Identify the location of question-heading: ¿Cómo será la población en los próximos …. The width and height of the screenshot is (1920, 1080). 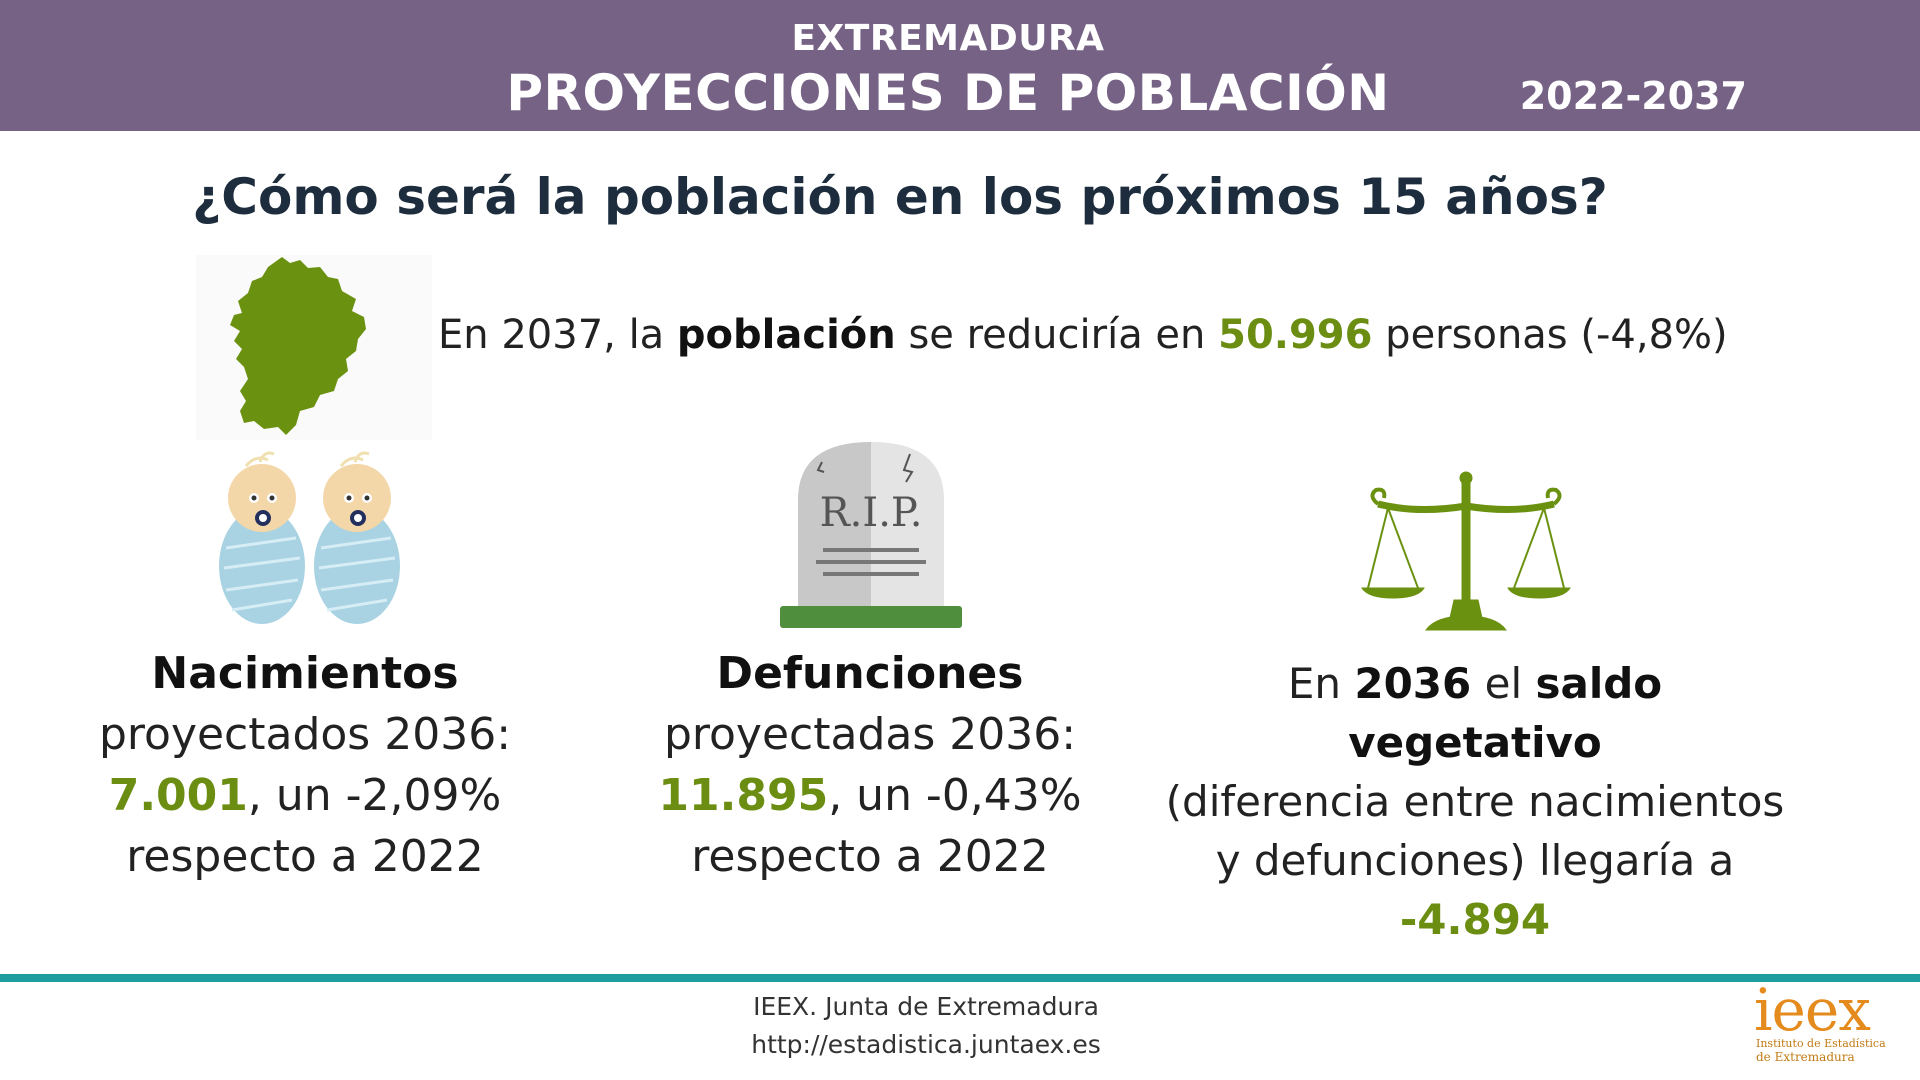
(900, 197).